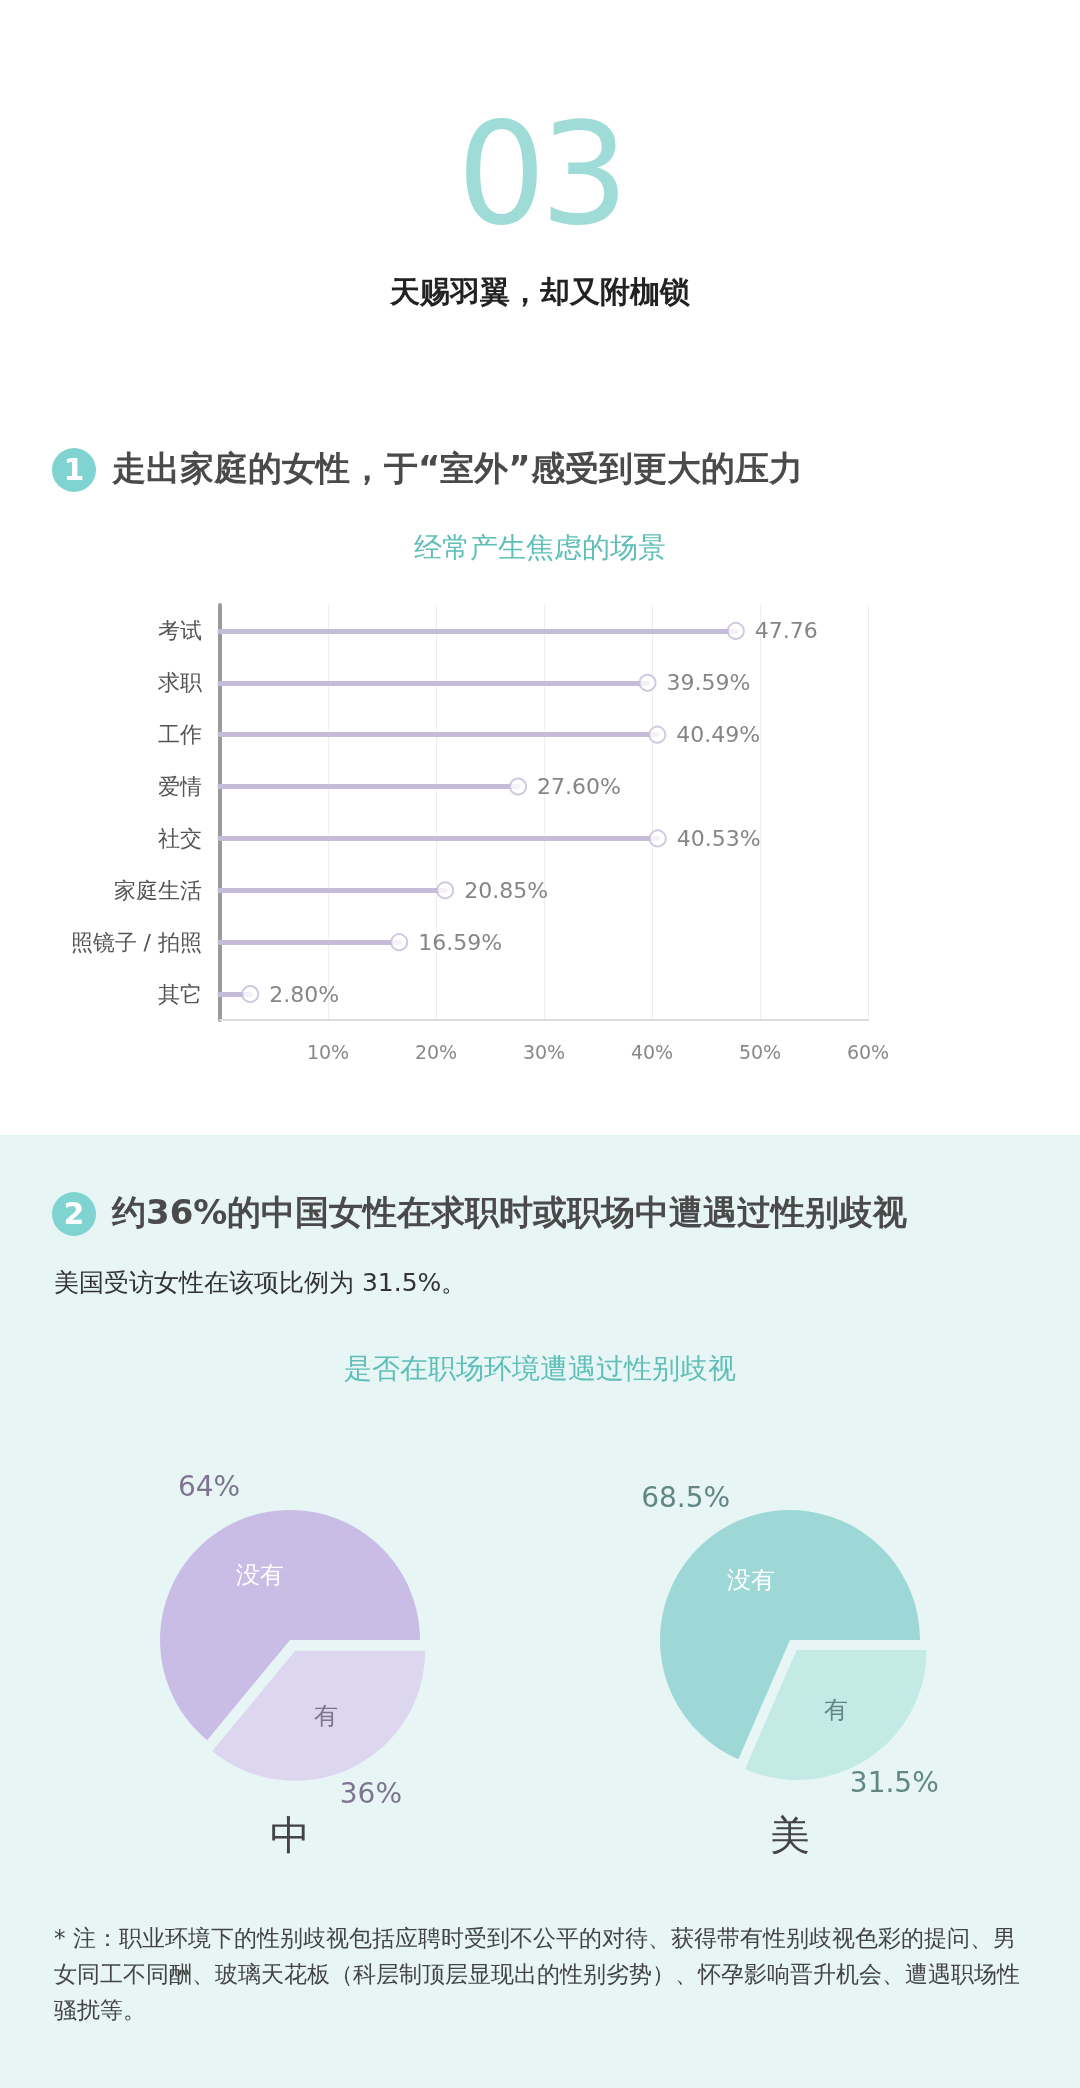  What do you see at coordinates (686, 1498) in the screenshot?
I see `data-label: 68.5%` at bounding box center [686, 1498].